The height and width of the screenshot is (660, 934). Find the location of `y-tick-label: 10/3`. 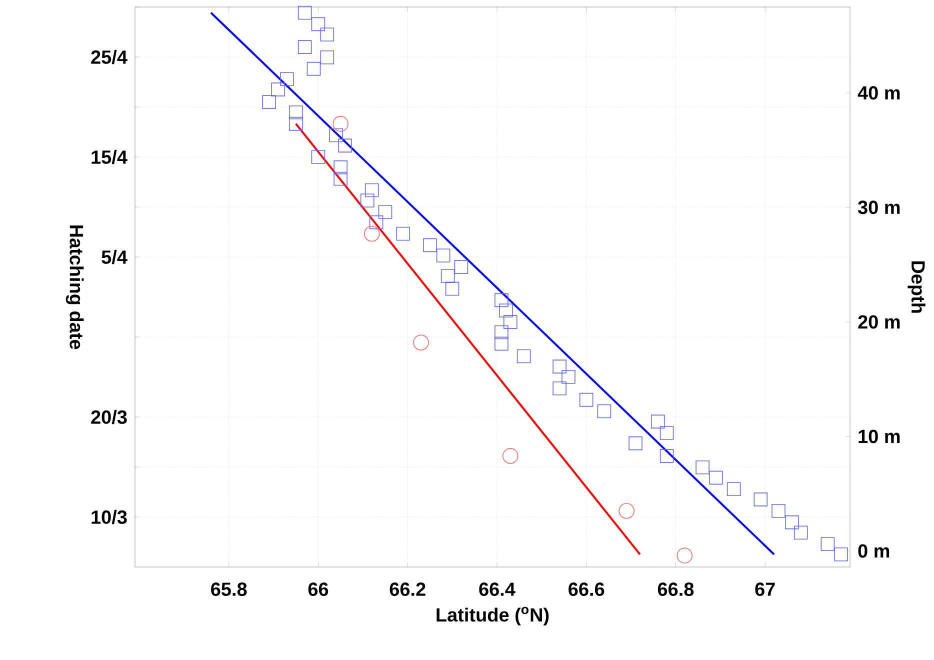

y-tick-label: 10/3 is located at coordinates (109, 517).